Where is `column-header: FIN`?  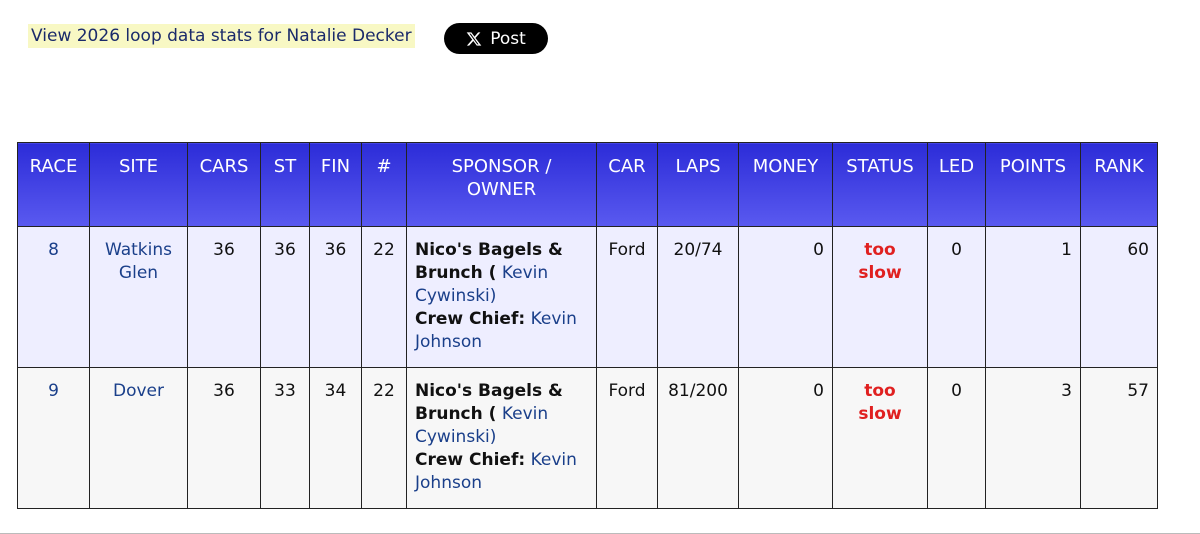 column-header: FIN is located at coordinates (335, 184).